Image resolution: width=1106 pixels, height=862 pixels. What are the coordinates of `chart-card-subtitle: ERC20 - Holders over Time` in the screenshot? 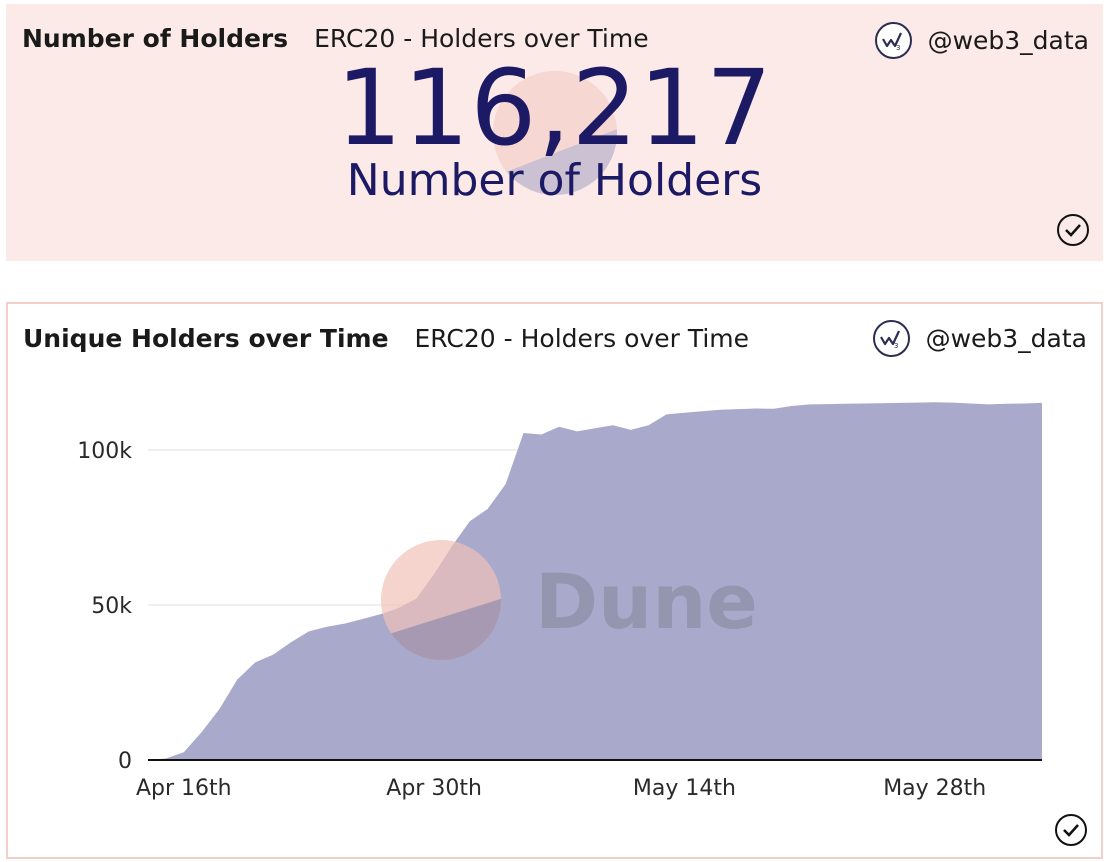 It's located at (582, 338).